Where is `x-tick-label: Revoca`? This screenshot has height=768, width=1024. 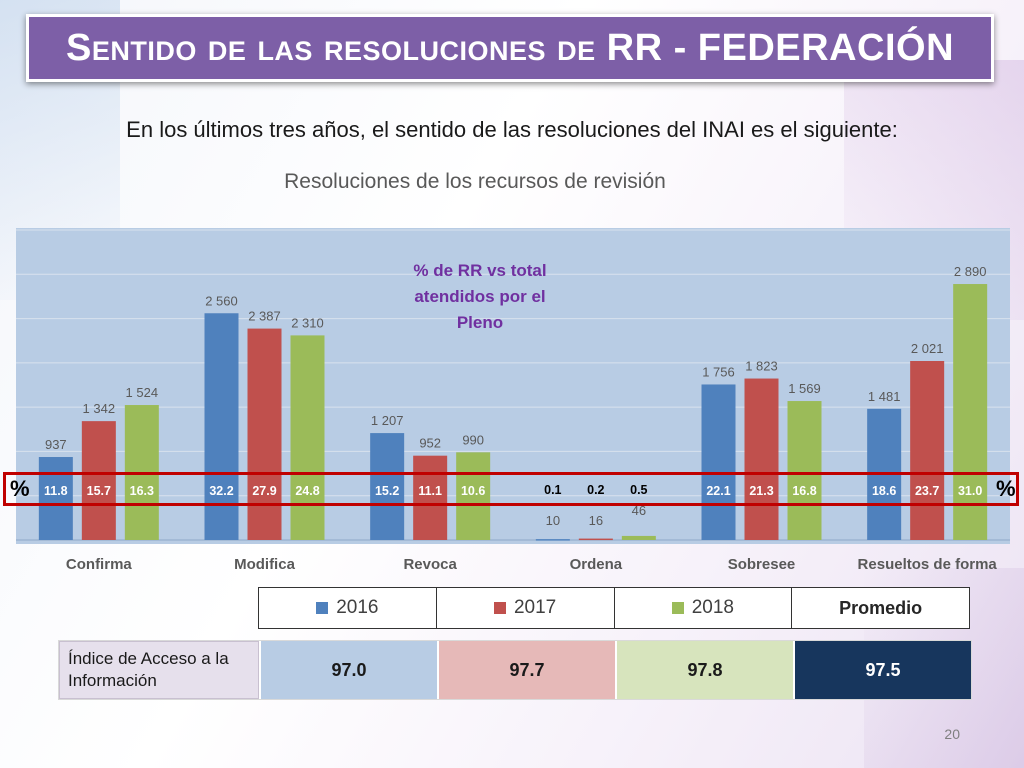 x-tick-label: Revoca is located at coordinates (430, 564).